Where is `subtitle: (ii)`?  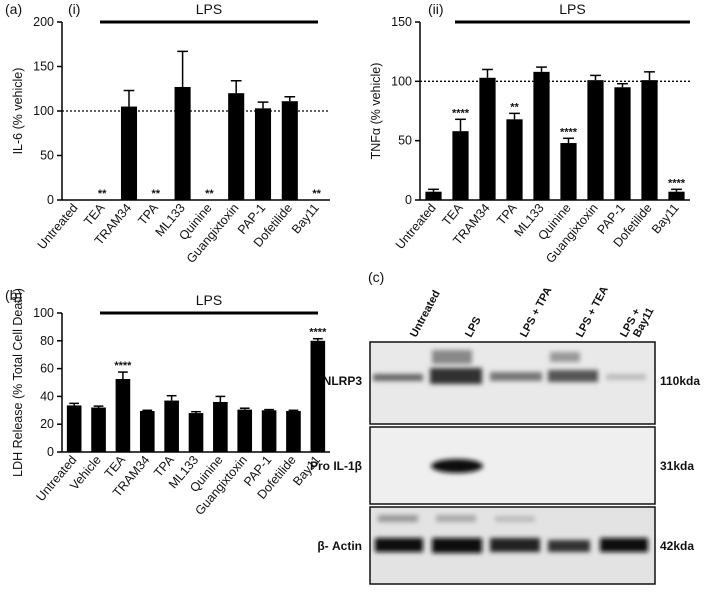 subtitle: (ii) is located at coordinates (436, 9).